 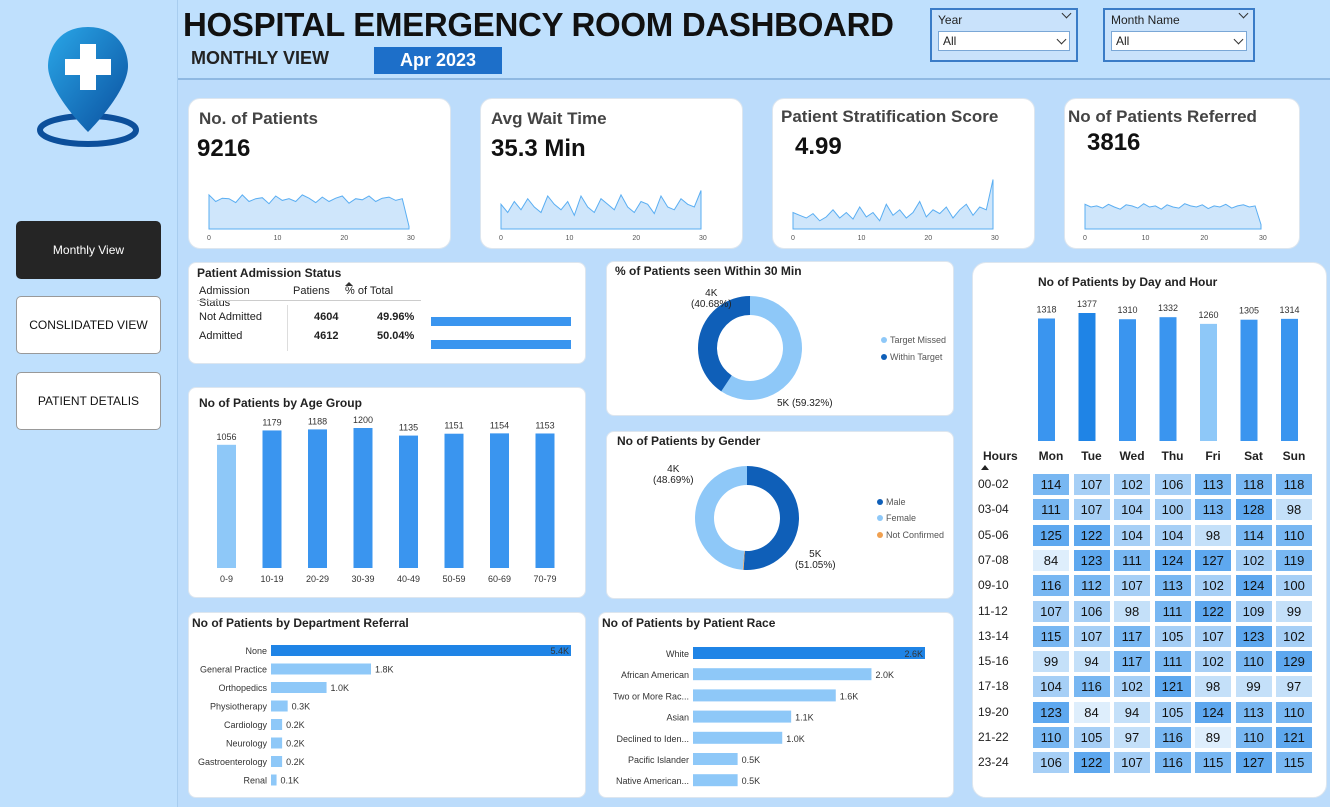 What do you see at coordinates (1253, 636) in the screenshot?
I see `heatmap-cell: 123` at bounding box center [1253, 636].